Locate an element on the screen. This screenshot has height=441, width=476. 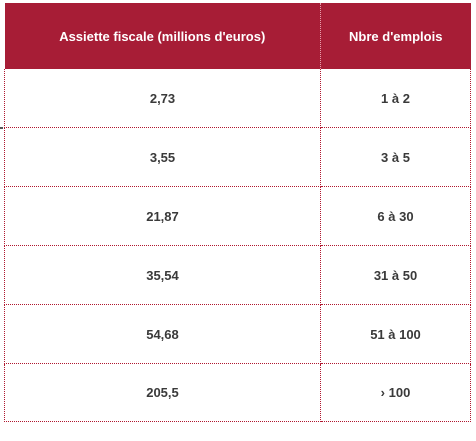
table-row: 2,73 1 à 2 is located at coordinates (237, 98).